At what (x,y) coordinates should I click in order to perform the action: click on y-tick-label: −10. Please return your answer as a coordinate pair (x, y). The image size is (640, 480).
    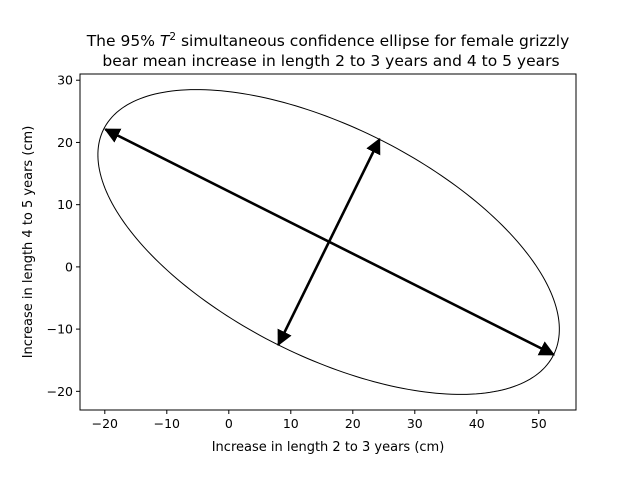
    Looking at the image, I should click on (60, 329).